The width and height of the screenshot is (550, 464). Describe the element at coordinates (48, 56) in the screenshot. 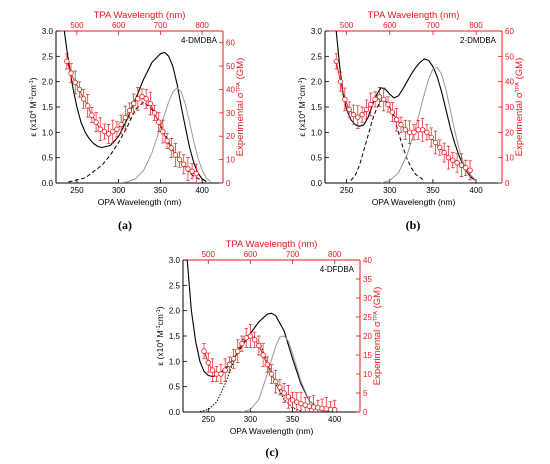

I see `y-tick-label: 2.5` at that location.